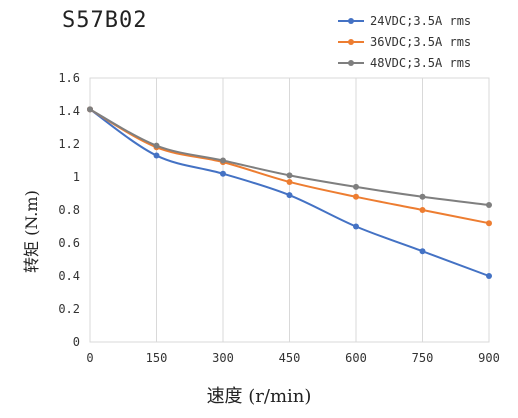 This screenshot has height=418, width=518. Describe the element at coordinates (31, 231) in the screenshot. I see `y-axis-label: 转矩 (N.m)` at that location.